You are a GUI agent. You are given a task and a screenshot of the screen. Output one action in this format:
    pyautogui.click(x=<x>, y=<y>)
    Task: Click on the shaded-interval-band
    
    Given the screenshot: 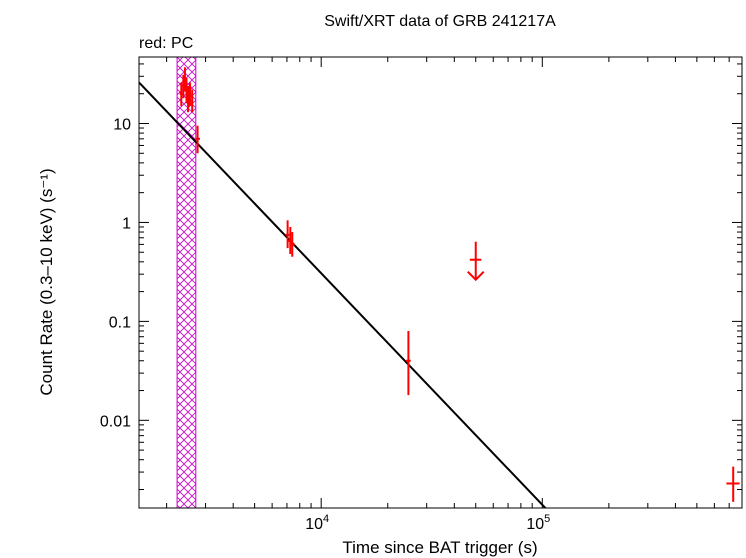 What is the action you would take?
    pyautogui.click(x=186, y=282)
    